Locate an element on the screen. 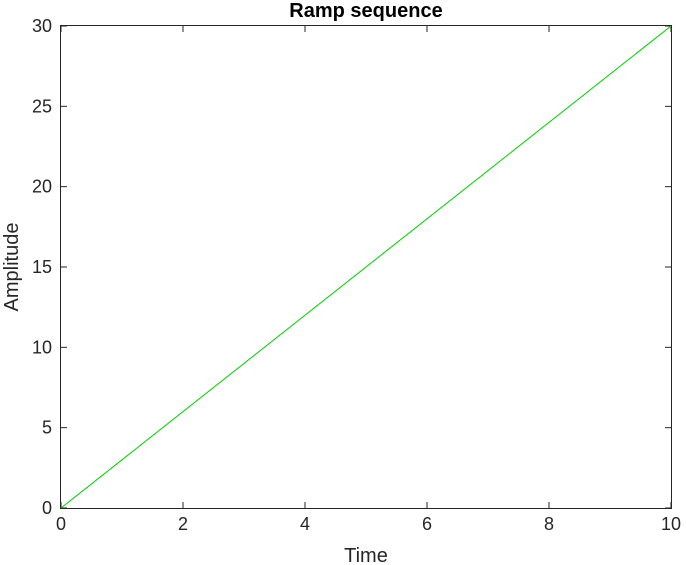  y-tick-label: 10 is located at coordinates (42, 347).